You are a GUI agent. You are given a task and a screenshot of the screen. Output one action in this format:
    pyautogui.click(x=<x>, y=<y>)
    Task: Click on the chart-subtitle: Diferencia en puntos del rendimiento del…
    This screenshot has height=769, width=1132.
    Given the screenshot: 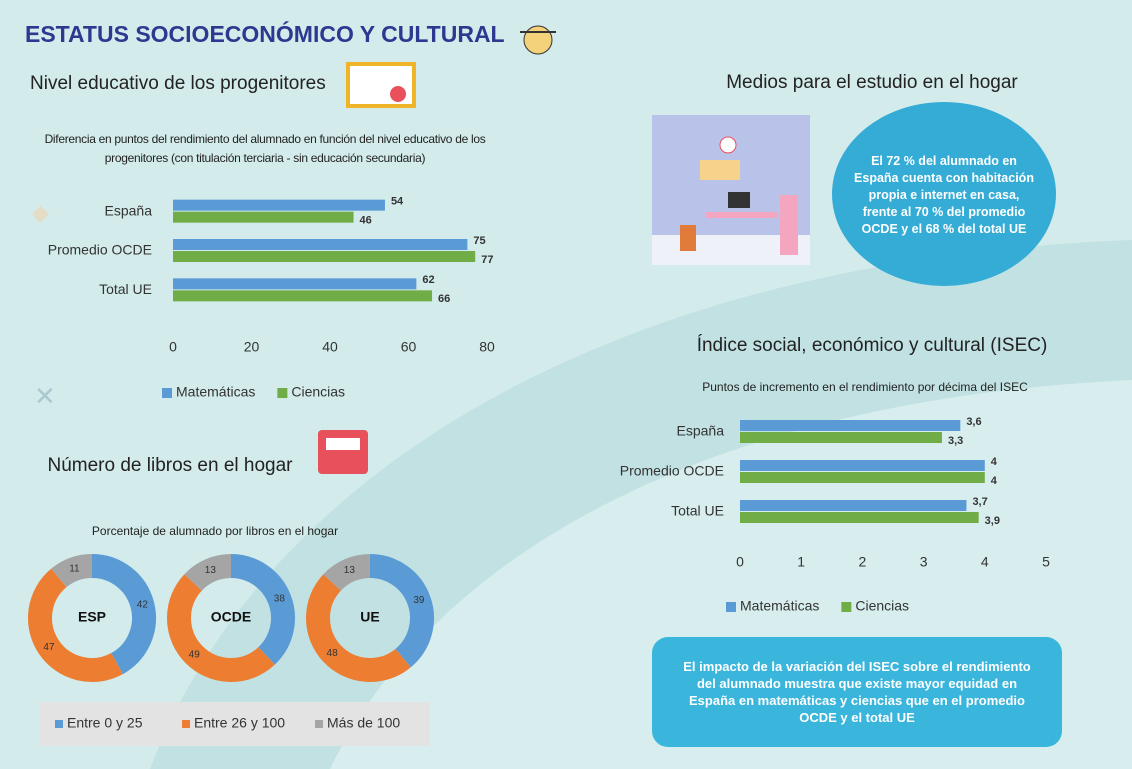 What is the action you would take?
    pyautogui.click(x=265, y=148)
    